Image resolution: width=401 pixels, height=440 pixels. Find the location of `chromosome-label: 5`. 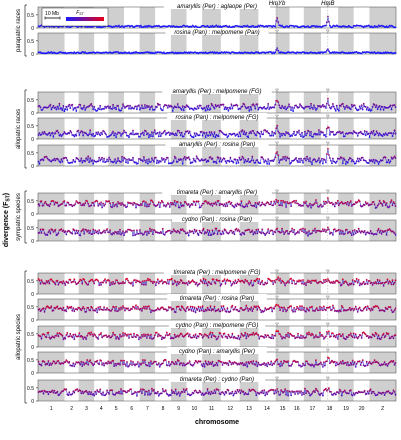

chromosome-label: 5 is located at coordinates (116, 409).